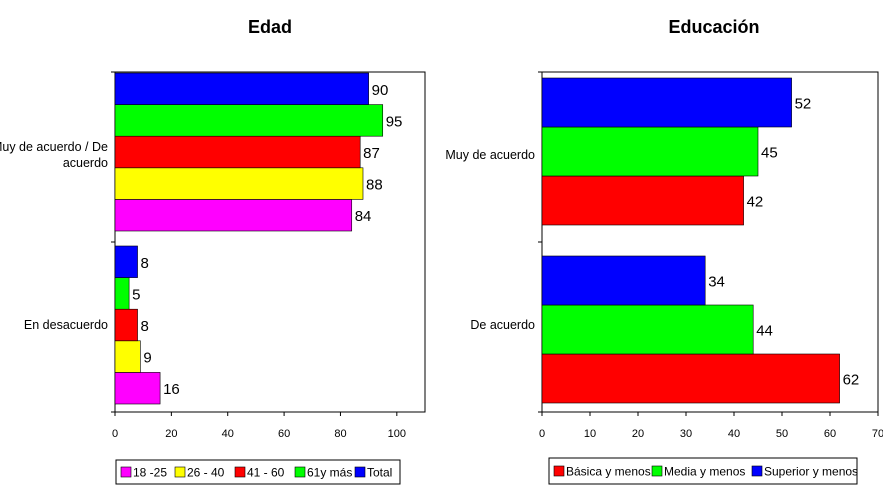 The width and height of the screenshot is (883, 486). I want to click on legend-label: 61y más, so click(329, 473).